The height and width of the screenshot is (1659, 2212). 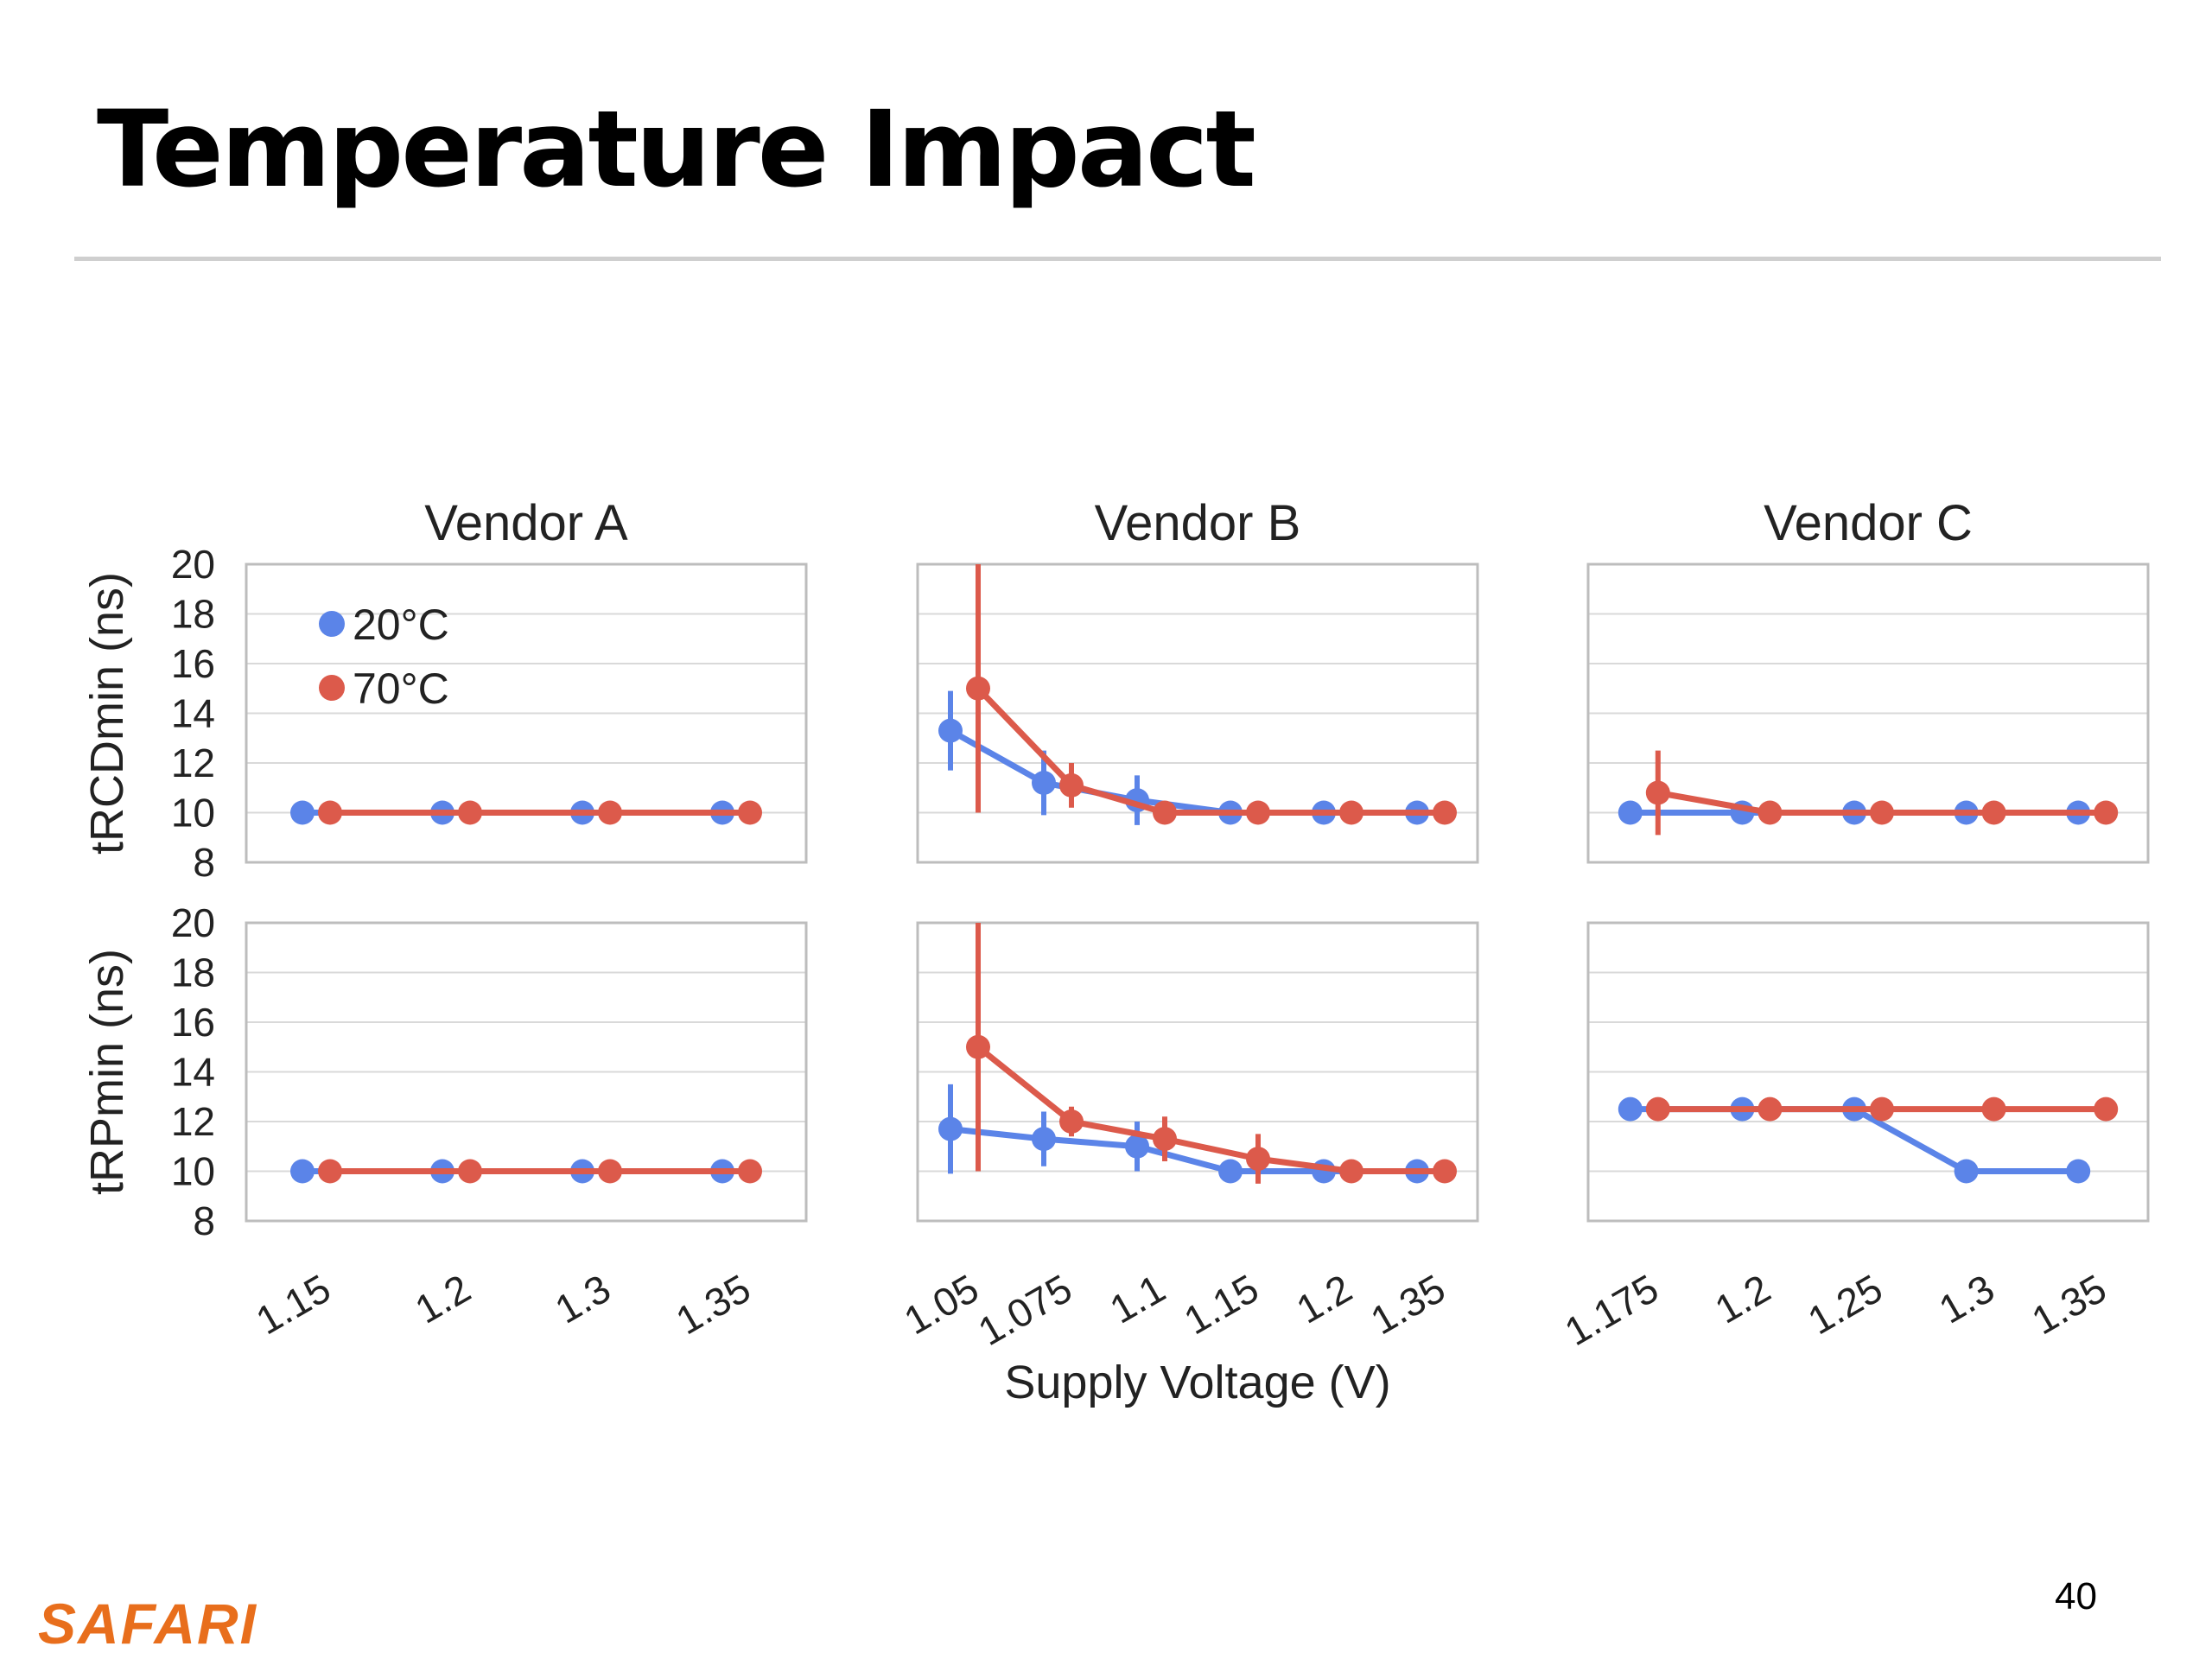 I want to click on x-axis-label: Supply Voltage (V), so click(x=1197, y=1382).